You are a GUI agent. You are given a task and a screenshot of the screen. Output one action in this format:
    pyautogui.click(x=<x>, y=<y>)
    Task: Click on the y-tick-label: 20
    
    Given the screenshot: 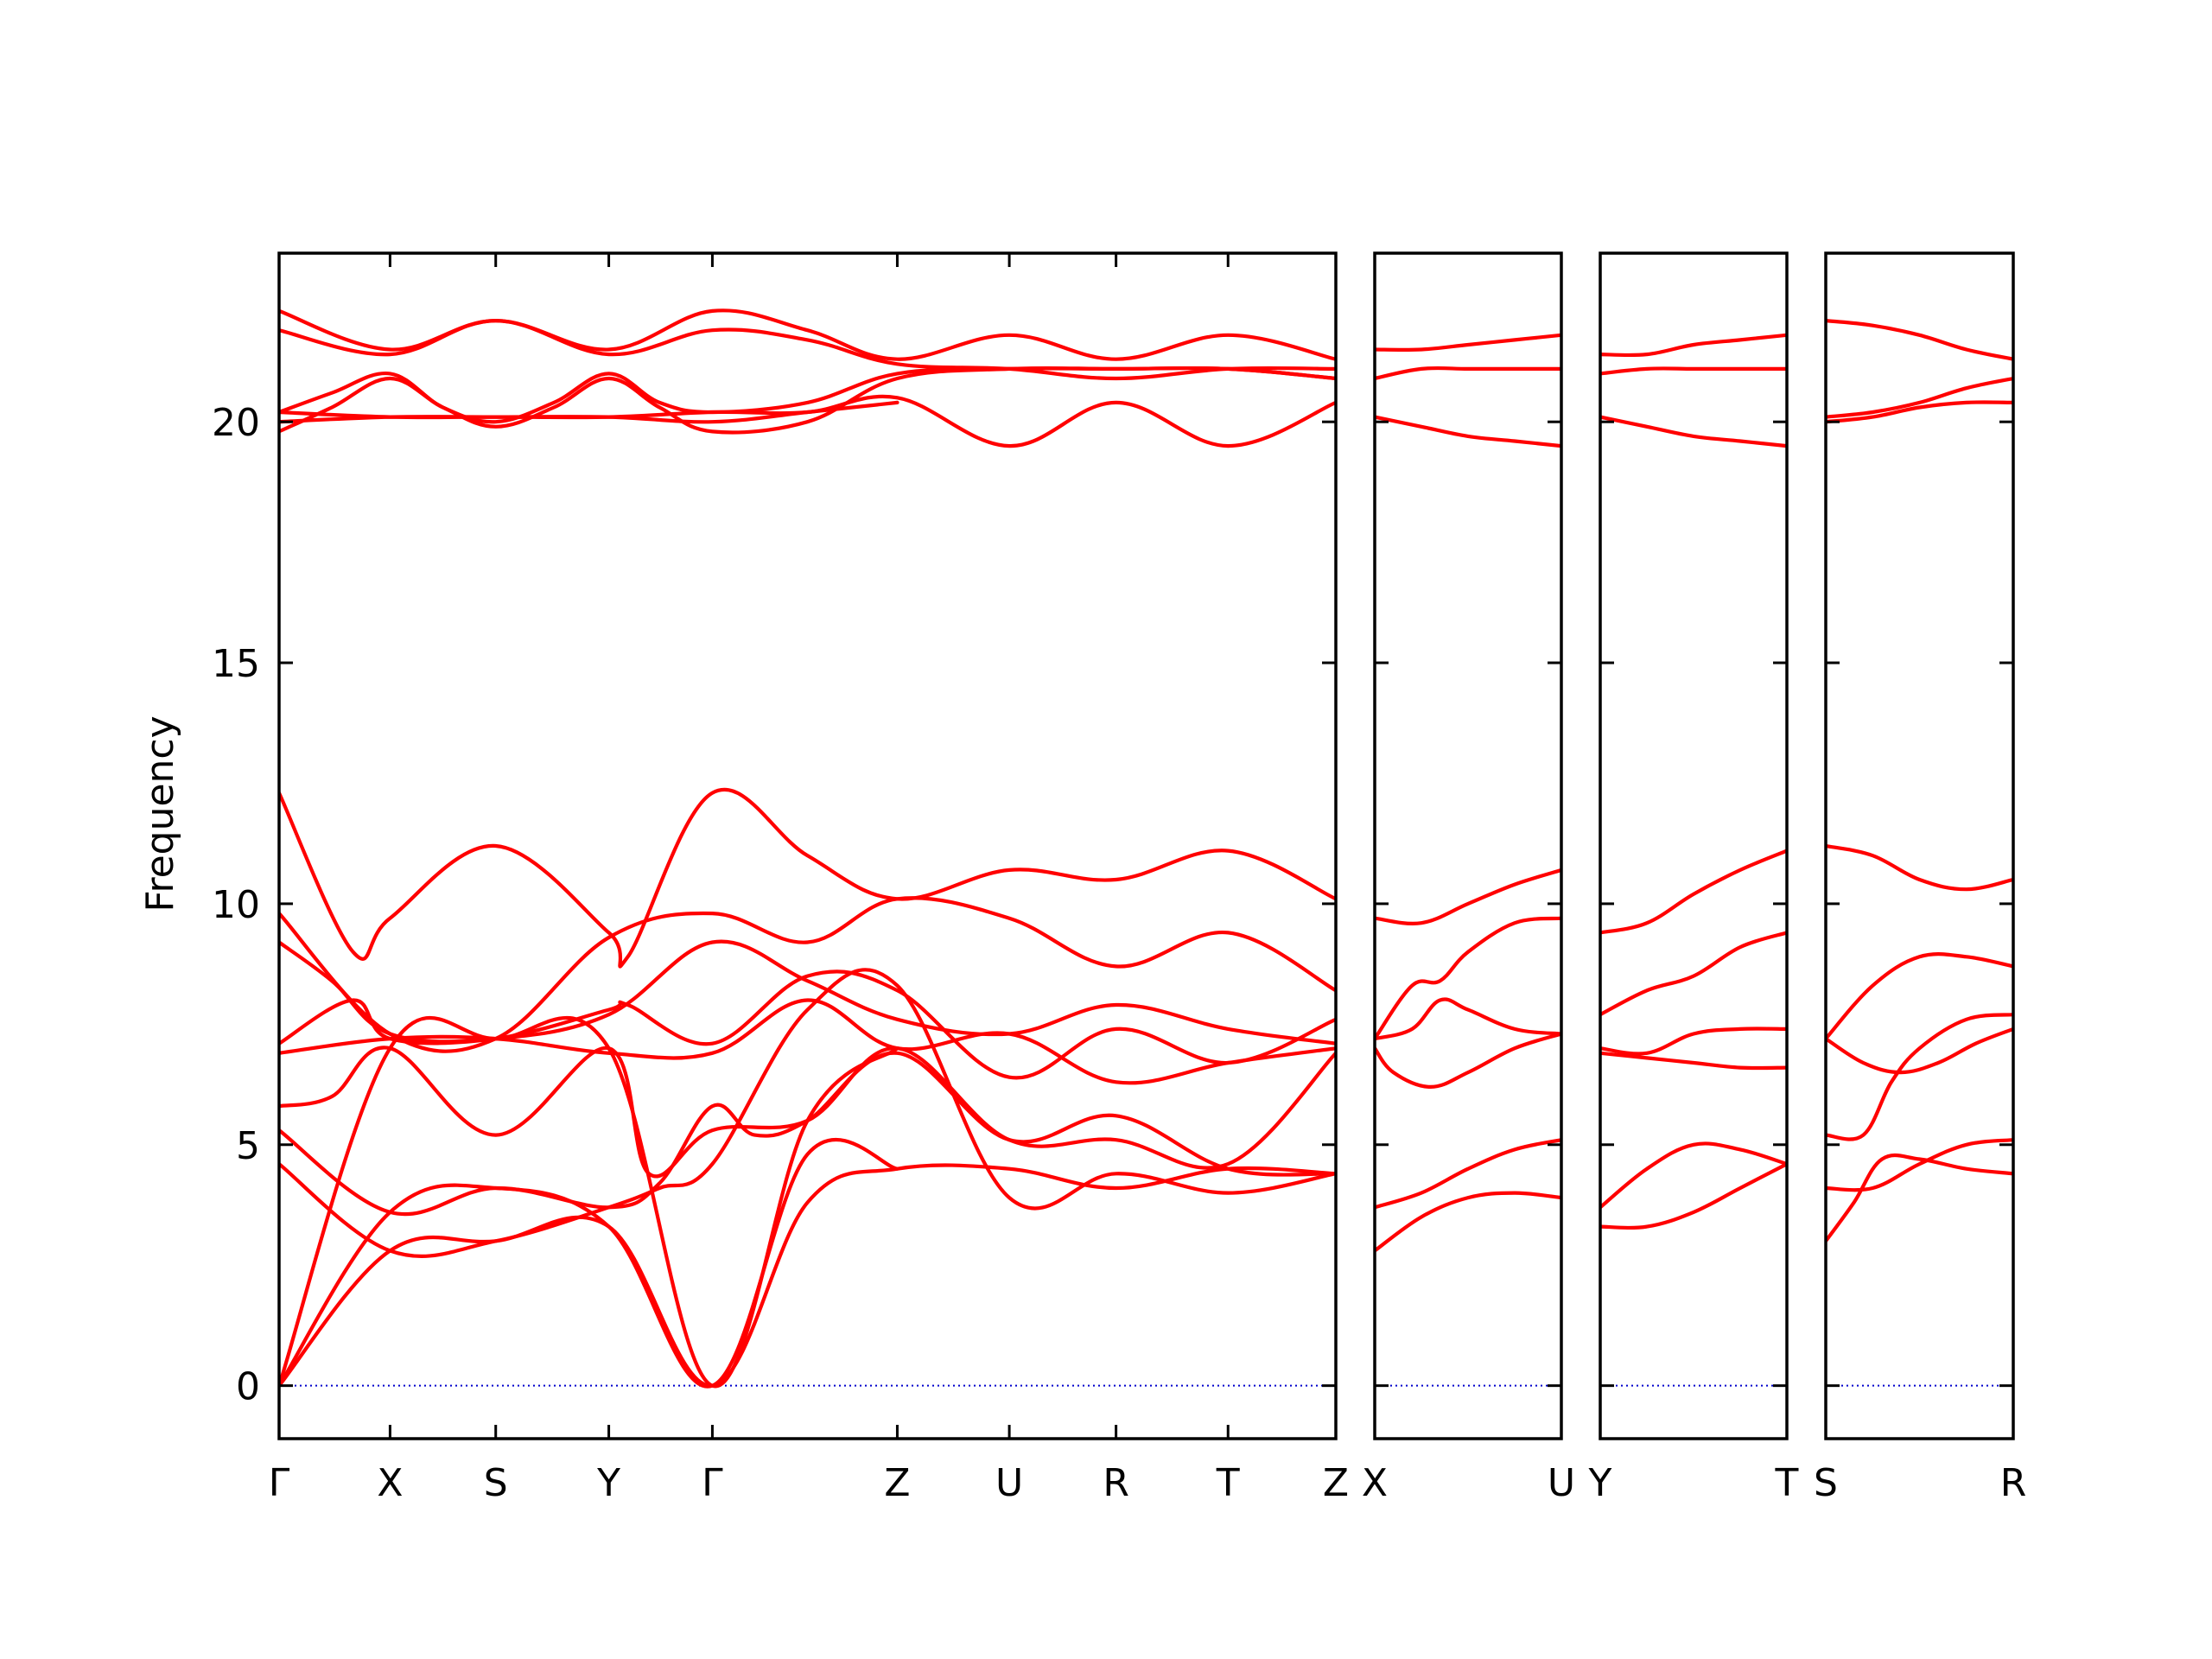 What is the action you would take?
    pyautogui.click(x=236, y=423)
    